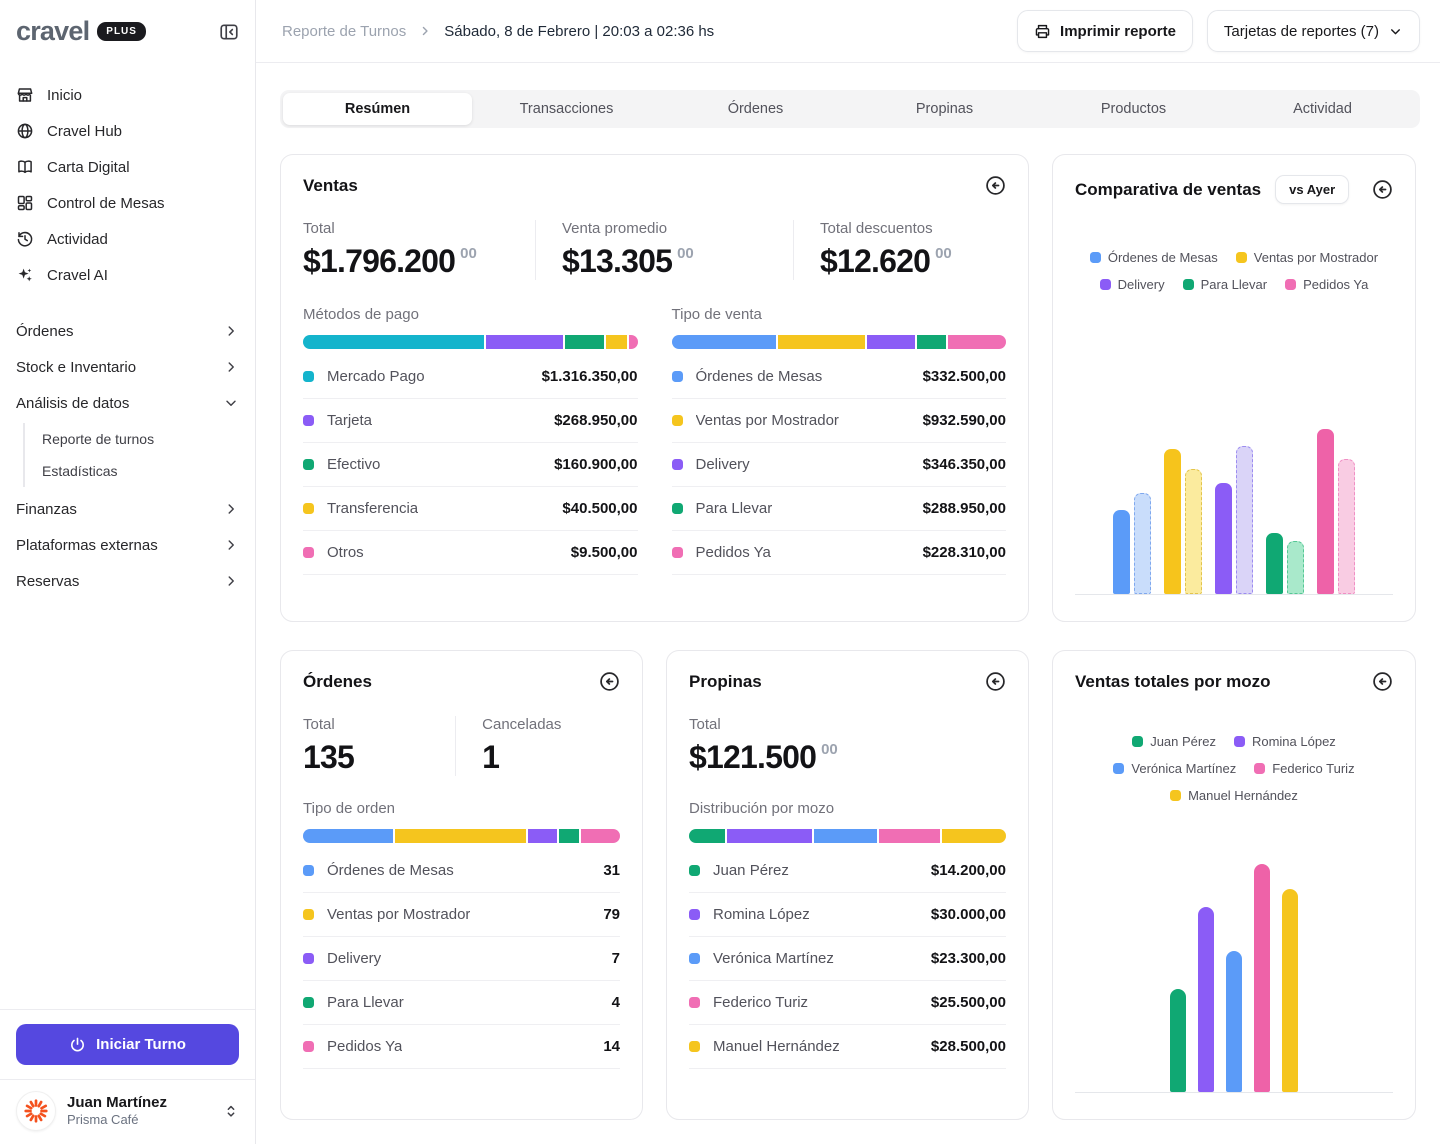 The width and height of the screenshot is (1440, 1144). I want to click on row-label: Romina López, so click(761, 914).